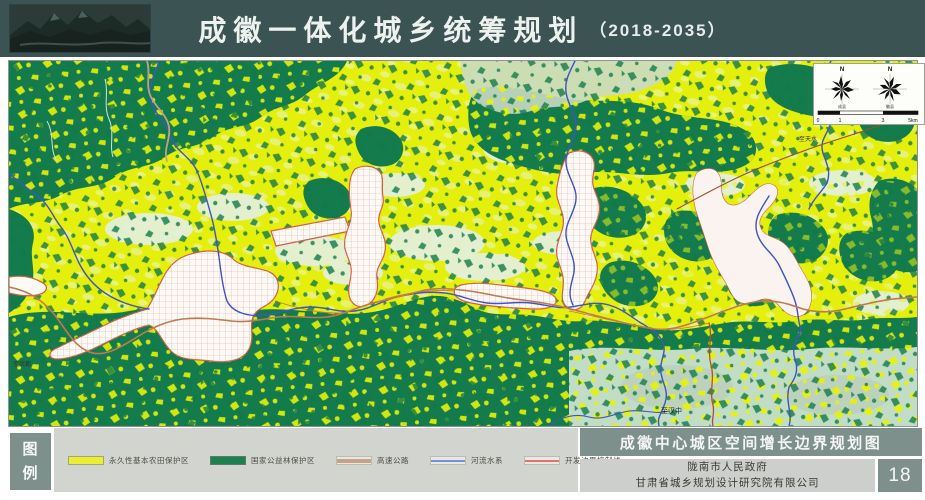 The width and height of the screenshot is (925, 500). What do you see at coordinates (808, 139) in the screenshot?
I see `label-to-tianshui: 至天水` at bounding box center [808, 139].